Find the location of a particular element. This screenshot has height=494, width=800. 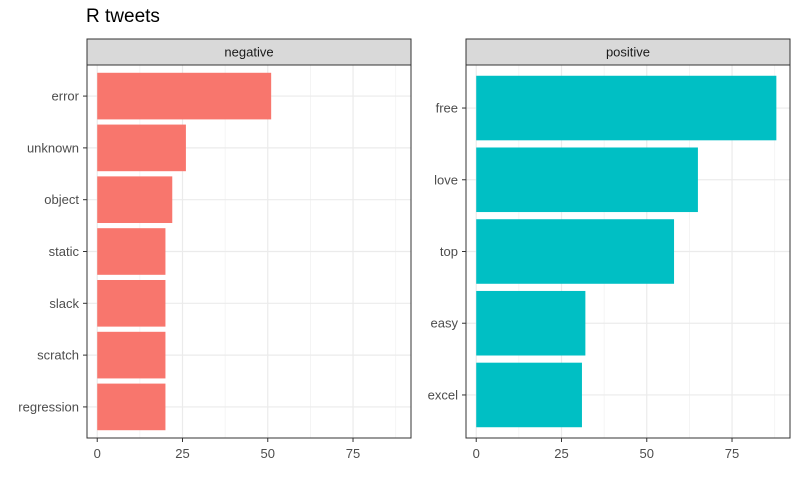

bar-negative-object is located at coordinates (135, 200).